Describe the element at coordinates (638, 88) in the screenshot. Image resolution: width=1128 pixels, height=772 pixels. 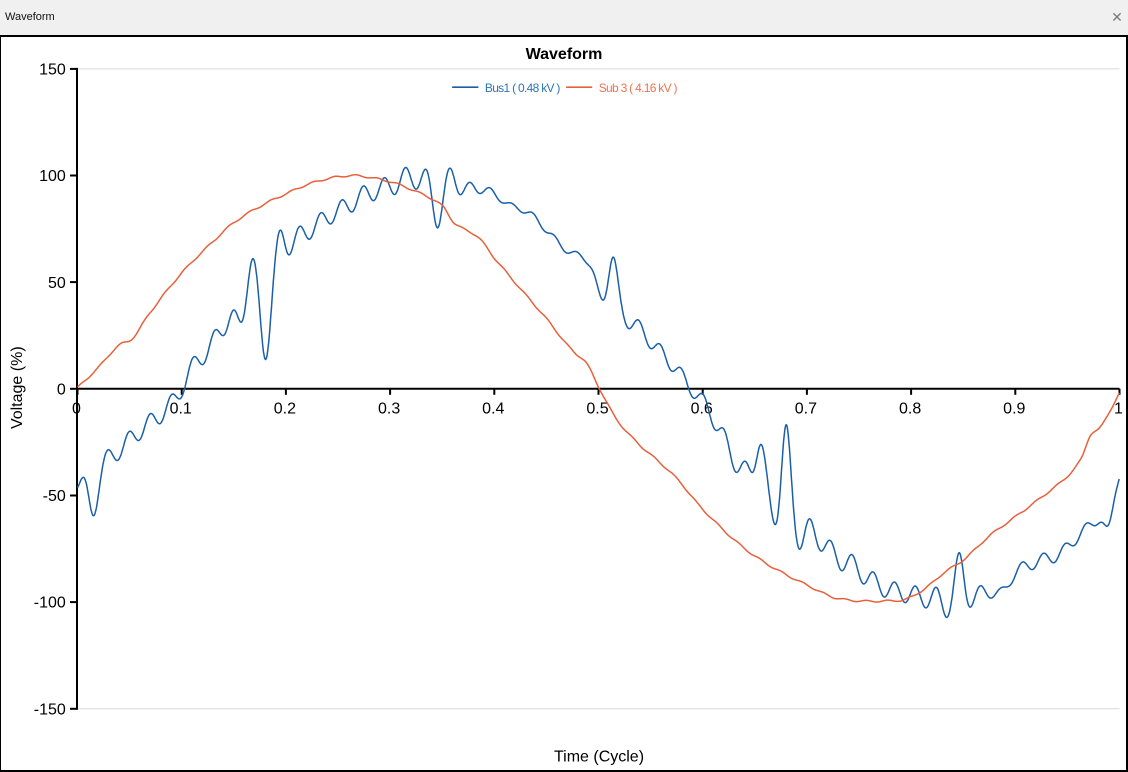
I see `svg-text: Sub 3 ( 4.16 kV )` at that location.